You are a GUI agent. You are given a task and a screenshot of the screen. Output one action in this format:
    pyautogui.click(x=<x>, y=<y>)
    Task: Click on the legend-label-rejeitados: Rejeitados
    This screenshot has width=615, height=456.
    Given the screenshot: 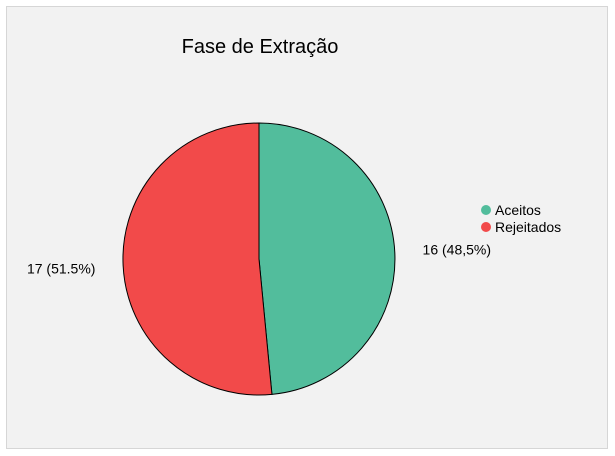 What is the action you would take?
    pyautogui.click(x=528, y=227)
    